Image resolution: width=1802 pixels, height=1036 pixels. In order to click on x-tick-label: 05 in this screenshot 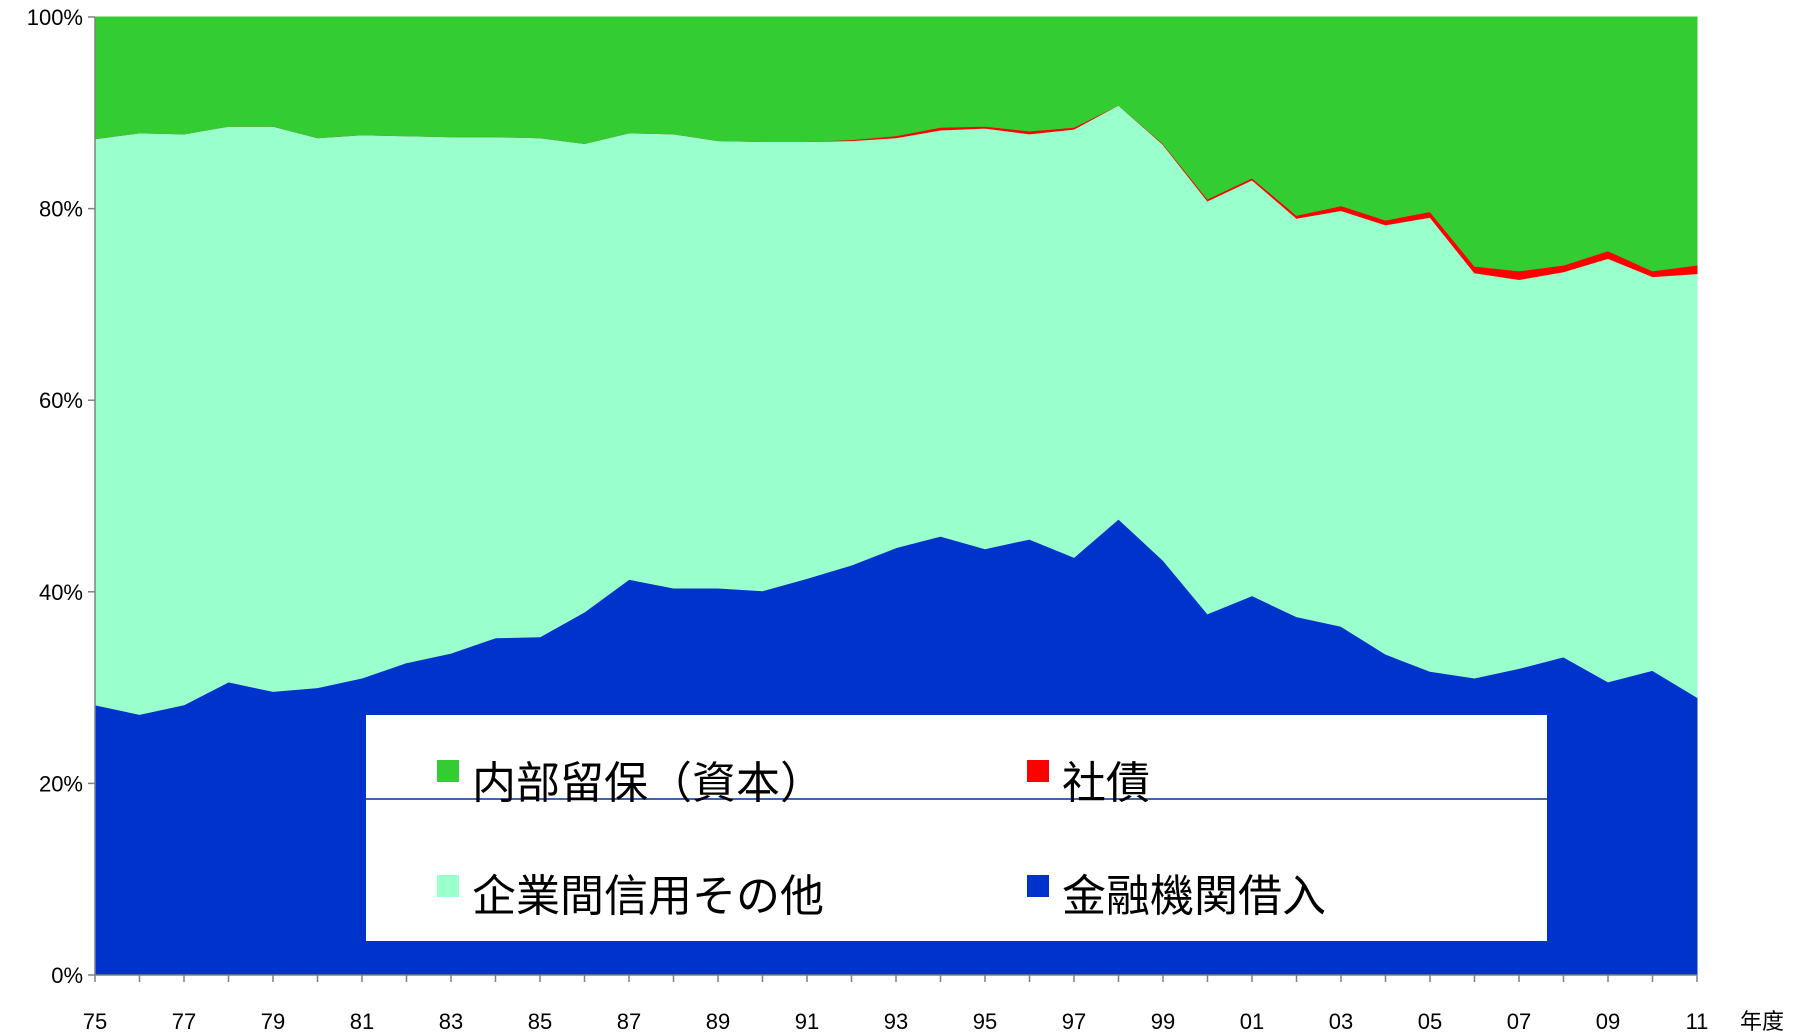, I will do `click(1430, 1021)`.